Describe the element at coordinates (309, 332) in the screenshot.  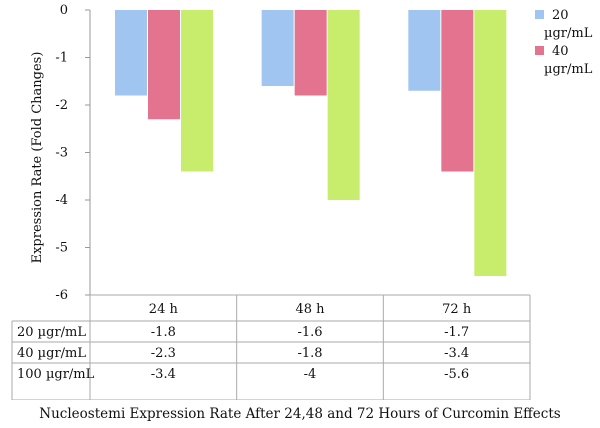
I see `table-cell: -1.6` at that location.